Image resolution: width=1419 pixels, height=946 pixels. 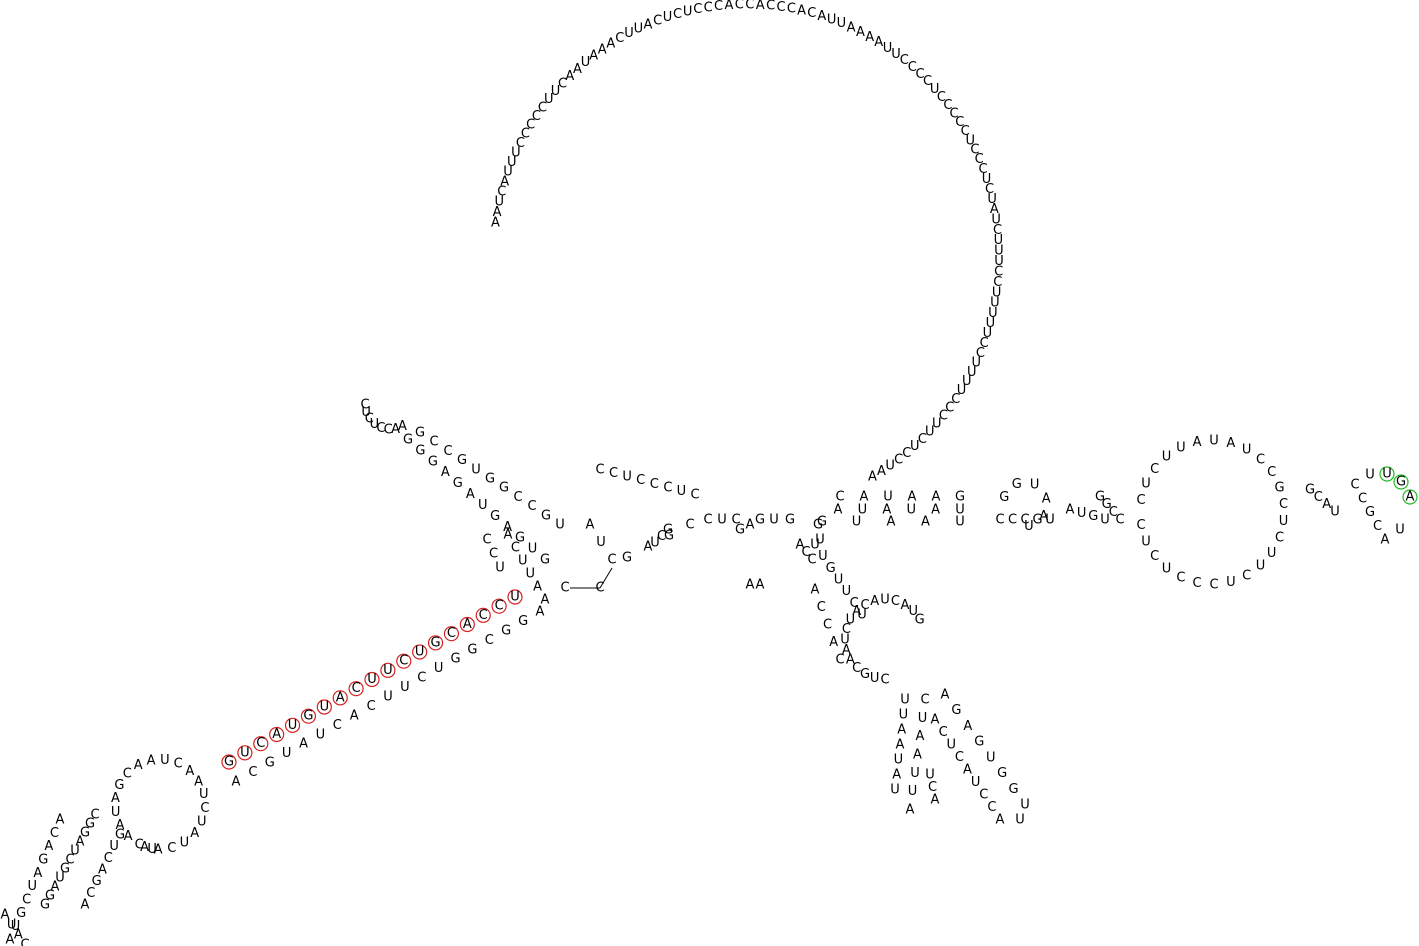 What do you see at coordinates (523, 561) in the screenshot?
I see `left-hairpin-nucleotide: U` at bounding box center [523, 561].